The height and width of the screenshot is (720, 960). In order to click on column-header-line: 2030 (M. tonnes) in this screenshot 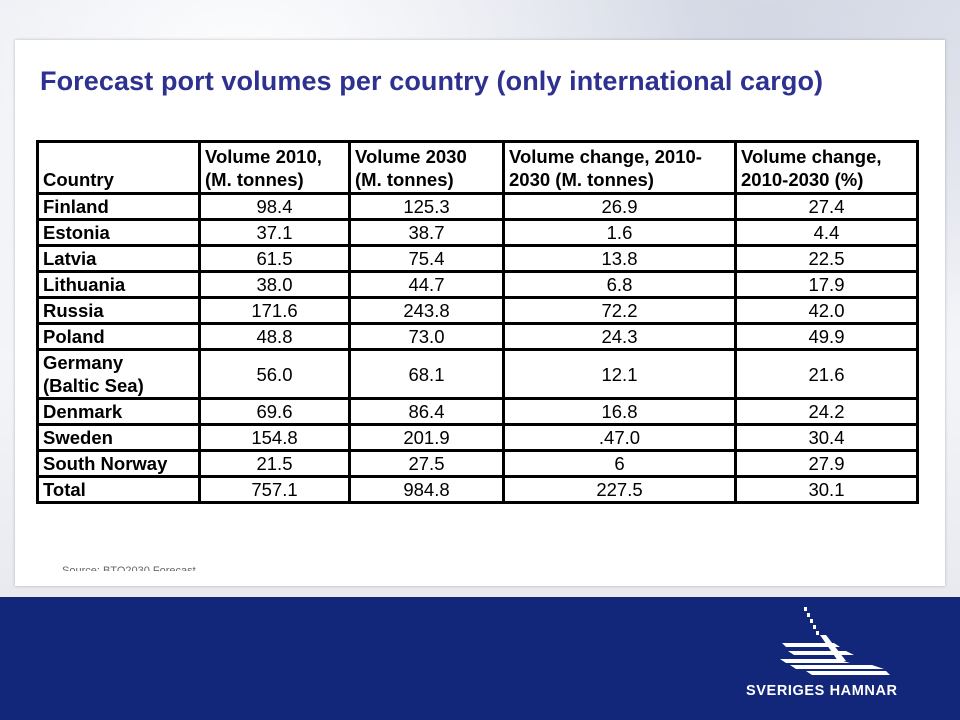, I will do `click(581, 179)`.